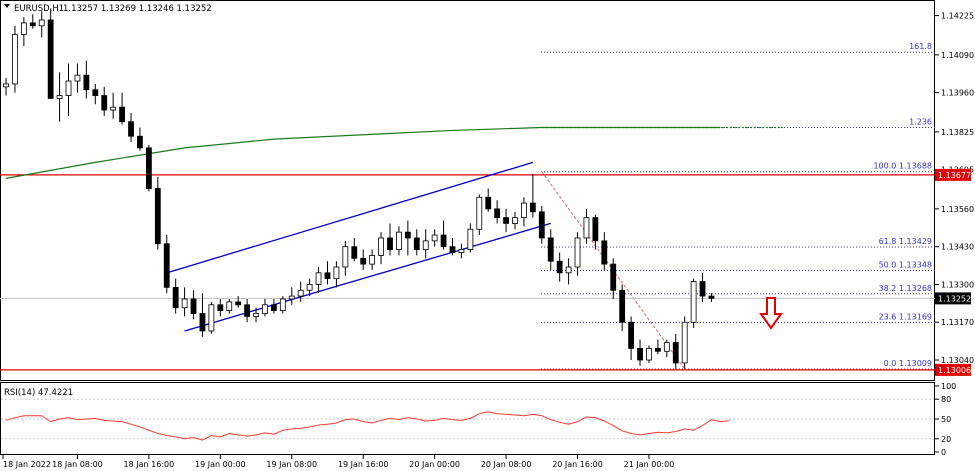  Describe the element at coordinates (946, 399) in the screenshot. I see `rsi-tick-label: 80` at that location.